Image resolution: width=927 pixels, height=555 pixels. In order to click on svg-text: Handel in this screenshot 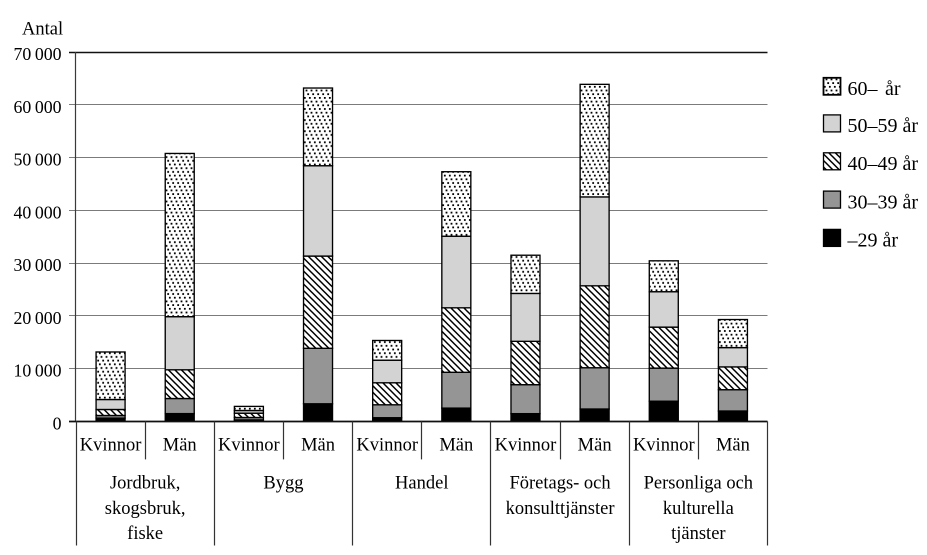, I will do `click(421, 484)`.